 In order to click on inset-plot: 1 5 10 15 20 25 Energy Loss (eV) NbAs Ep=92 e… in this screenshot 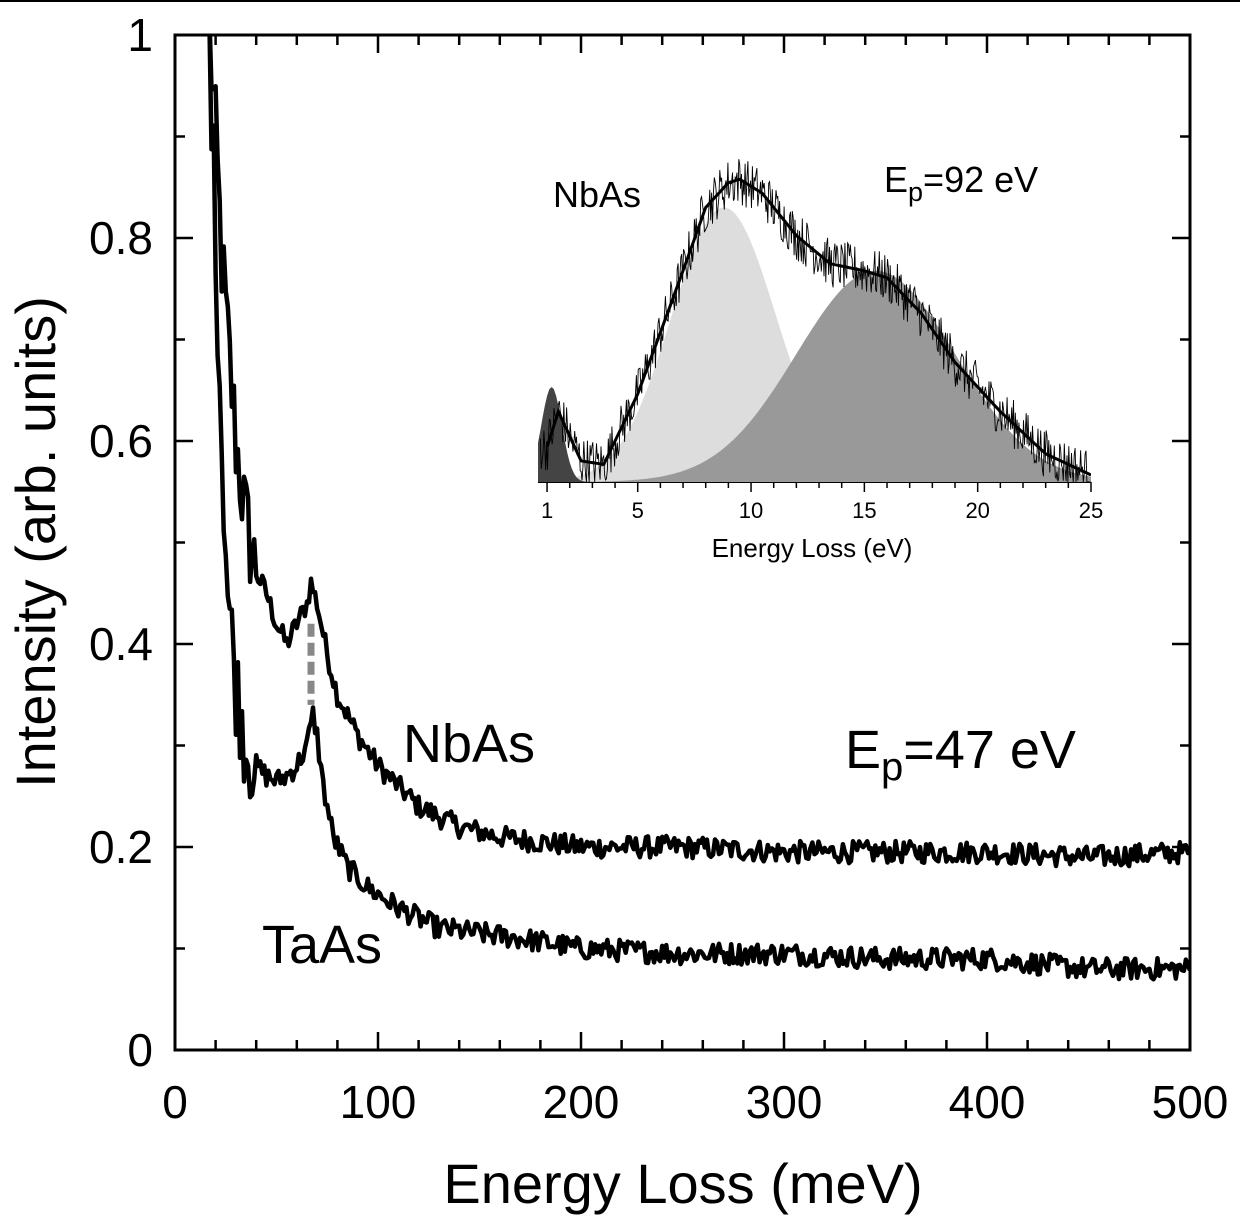, I will do `click(820, 361)`.